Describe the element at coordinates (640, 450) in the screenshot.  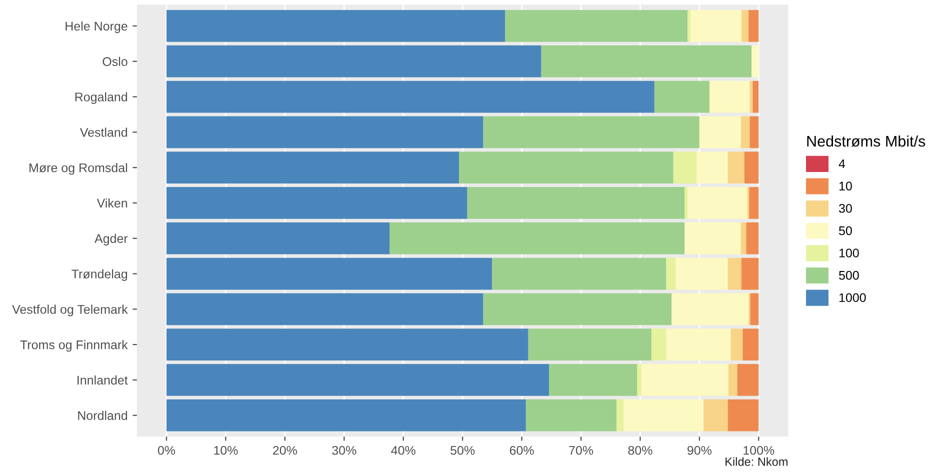
I see `x-tick-label: 80%` at that location.